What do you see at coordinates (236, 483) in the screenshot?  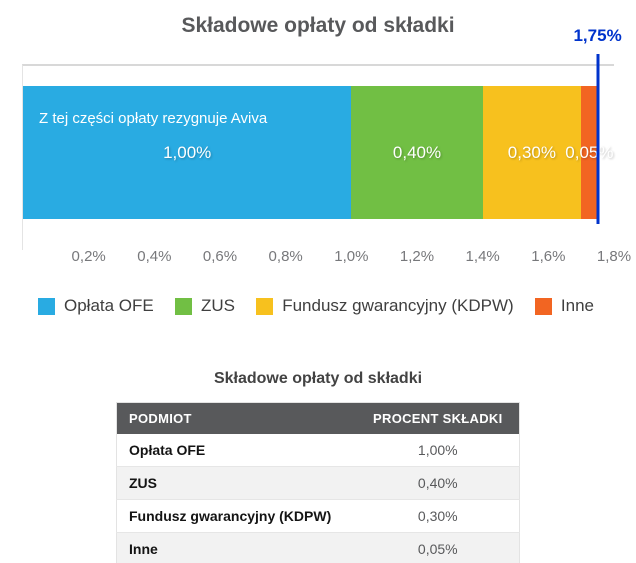 I see `cell-podmiot: ZUS` at bounding box center [236, 483].